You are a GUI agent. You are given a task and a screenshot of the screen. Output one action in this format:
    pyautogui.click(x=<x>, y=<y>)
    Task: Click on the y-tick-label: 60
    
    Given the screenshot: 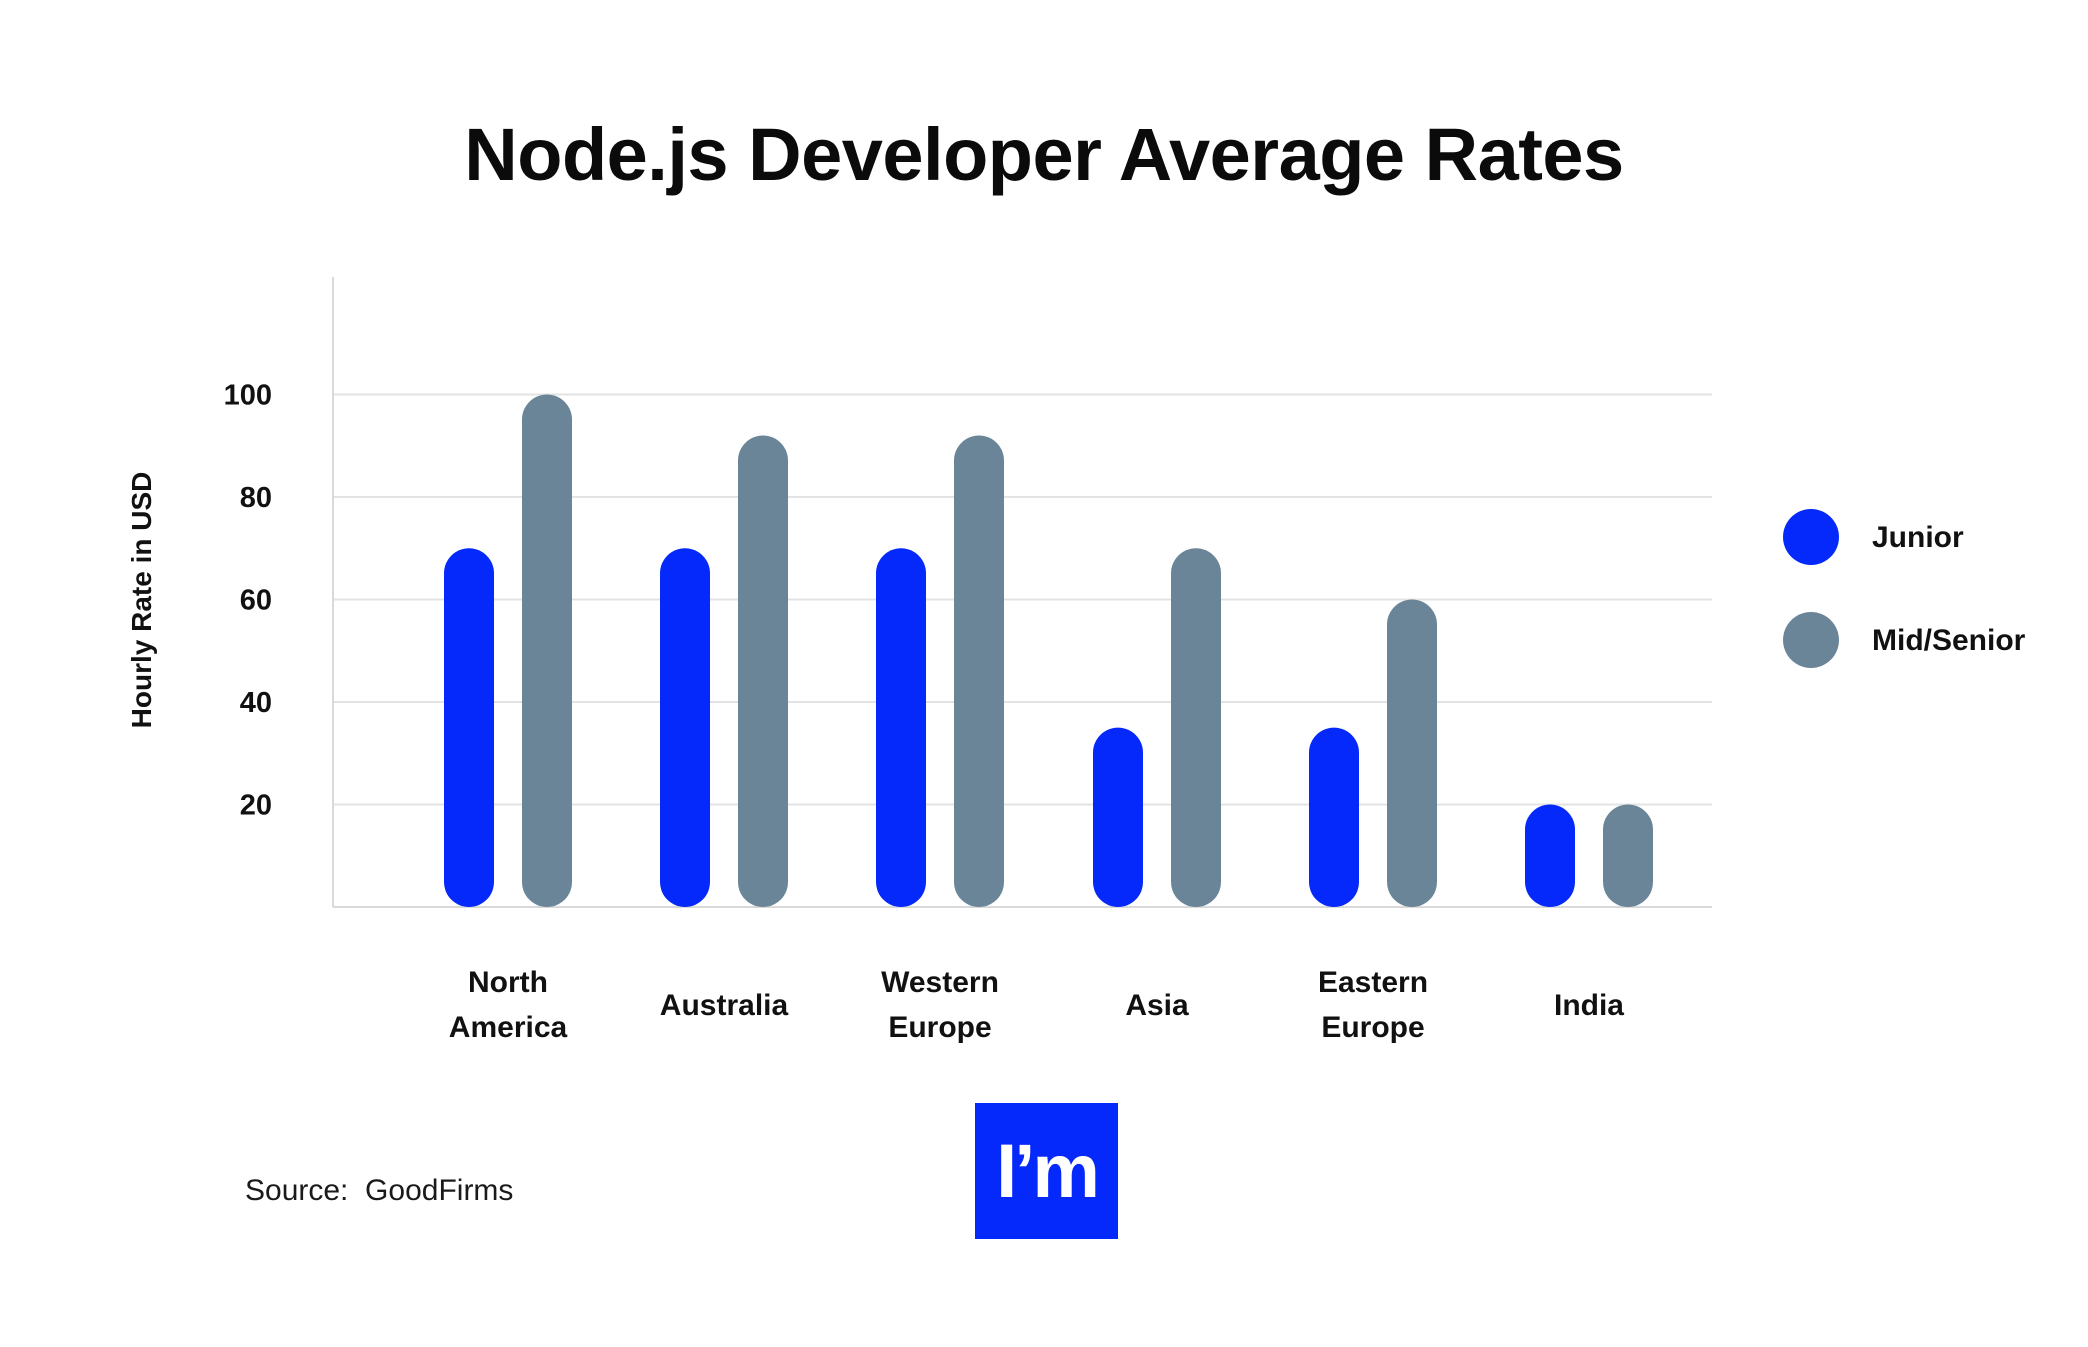 What is the action you would take?
    pyautogui.click(x=256, y=601)
    